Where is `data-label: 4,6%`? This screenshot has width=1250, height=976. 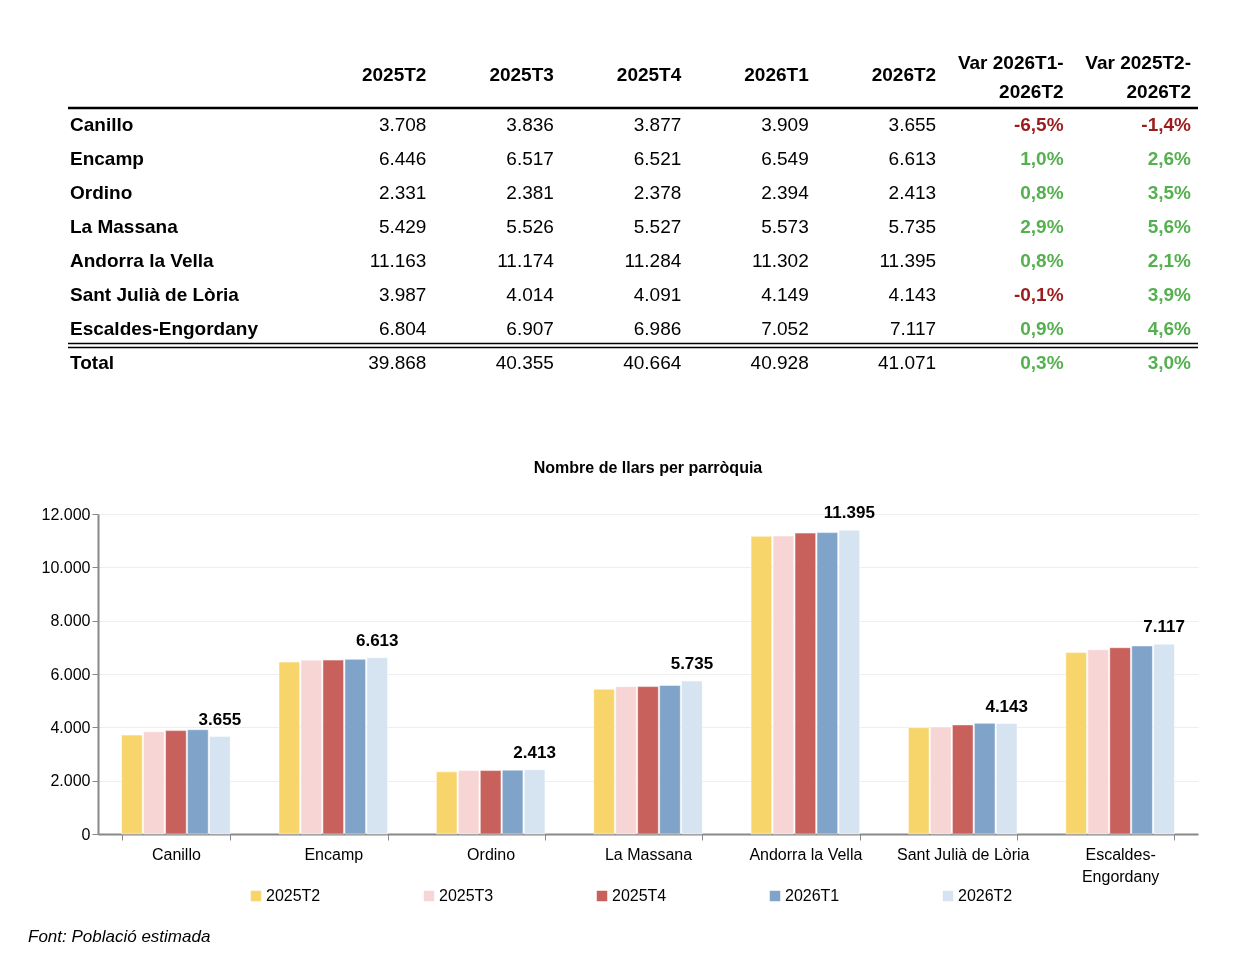
data-label: 4,6% is located at coordinates (1169, 328).